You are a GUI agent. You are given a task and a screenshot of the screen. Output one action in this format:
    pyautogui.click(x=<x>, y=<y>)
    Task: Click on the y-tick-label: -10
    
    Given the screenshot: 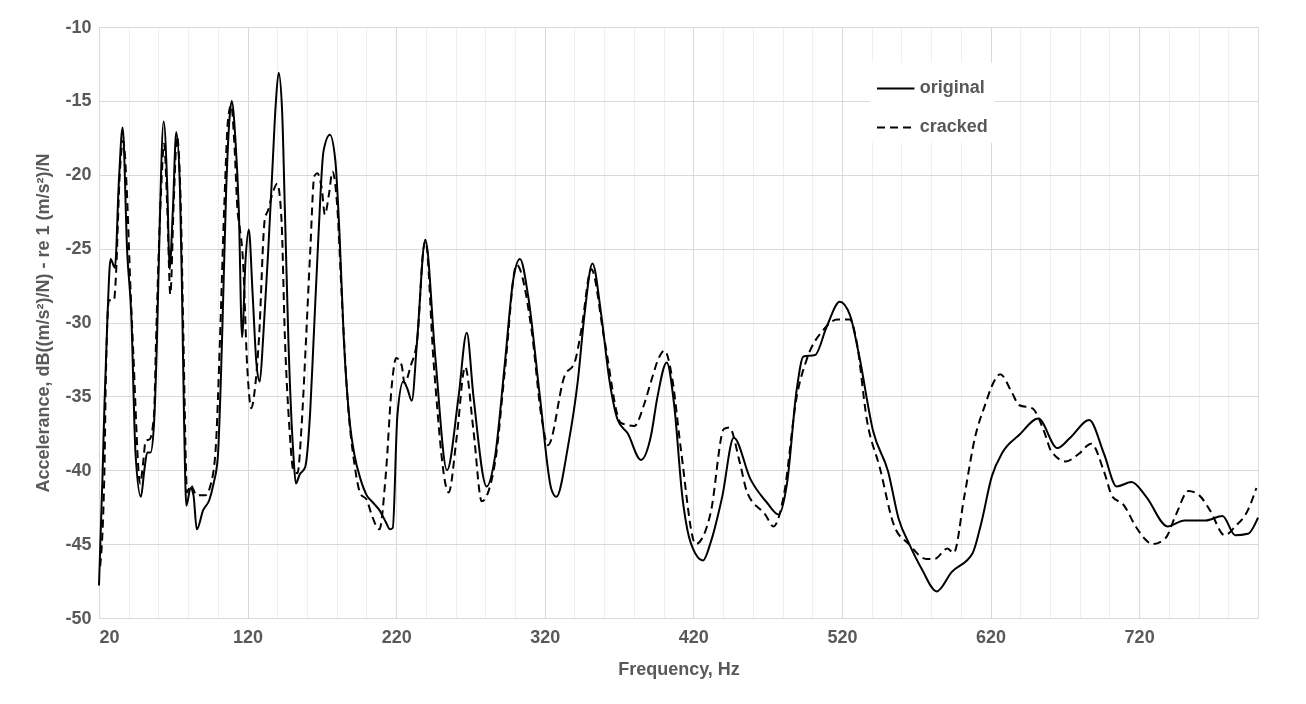 What is the action you would take?
    pyautogui.click(x=78, y=26)
    